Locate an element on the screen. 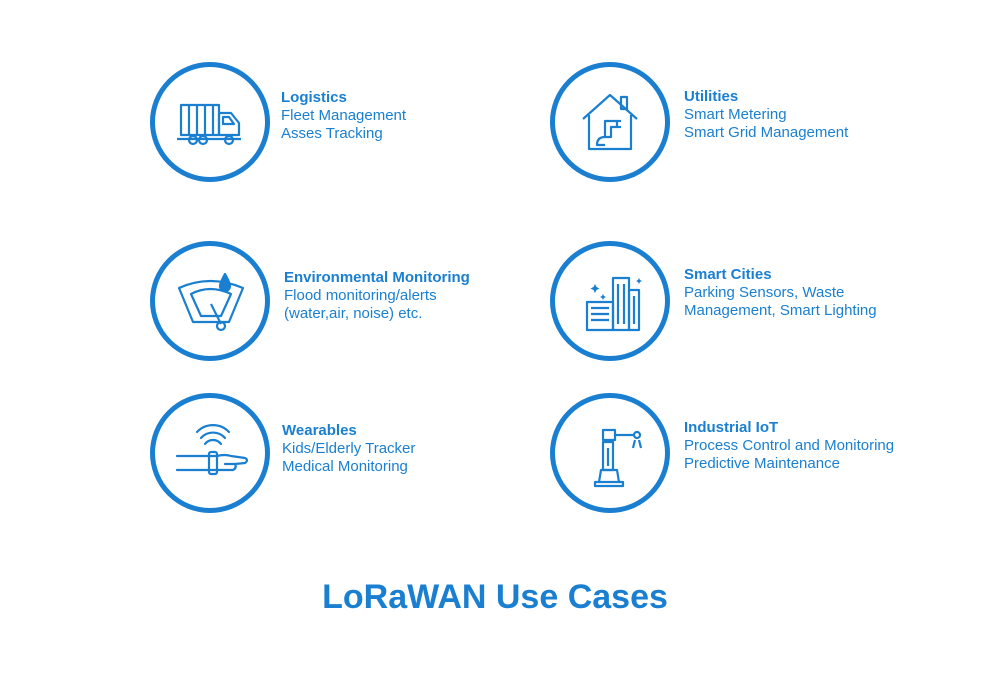  use-case-line: Smart Grid Management is located at coordinates (766, 132).